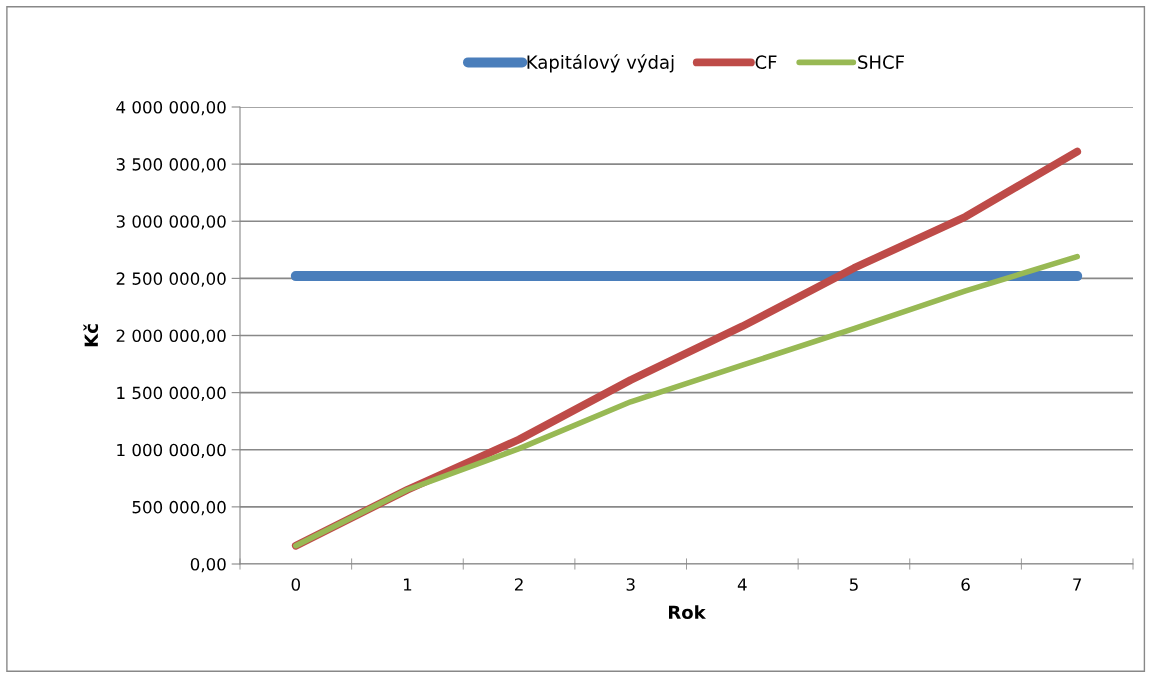  I want to click on legend-label: Kapitálový výdaj, so click(600, 63).